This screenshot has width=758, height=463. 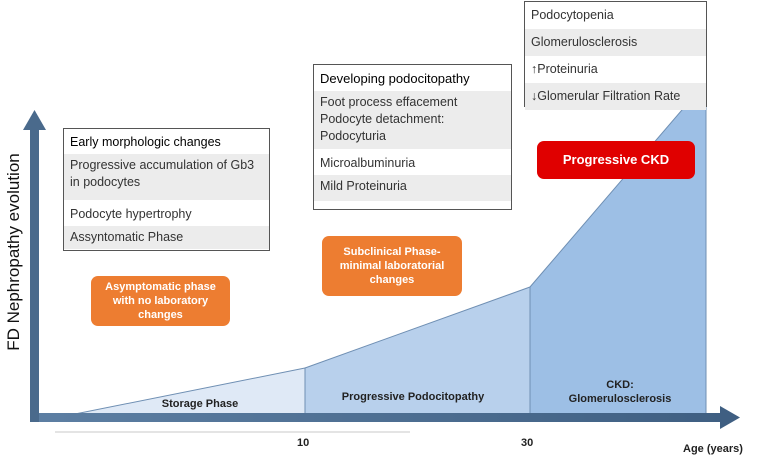 I want to click on y-axis, so click(x=34, y=275).